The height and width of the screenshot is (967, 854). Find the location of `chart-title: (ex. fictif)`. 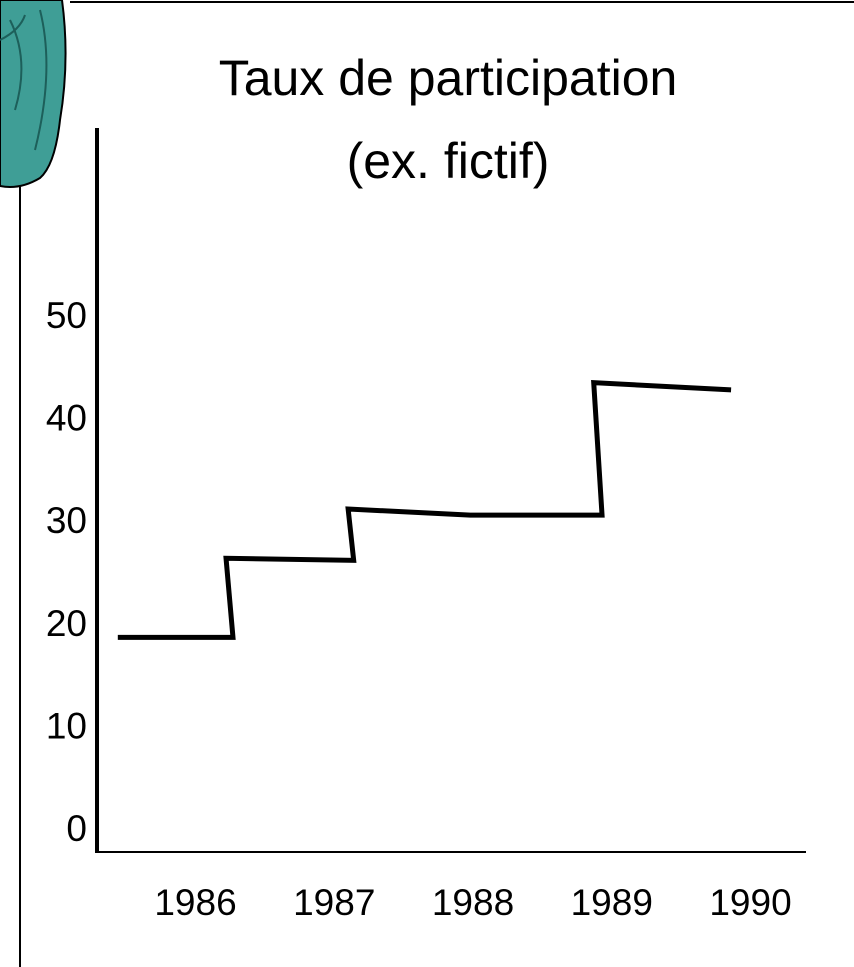

chart-title: (ex. fictif) is located at coordinates (448, 161).